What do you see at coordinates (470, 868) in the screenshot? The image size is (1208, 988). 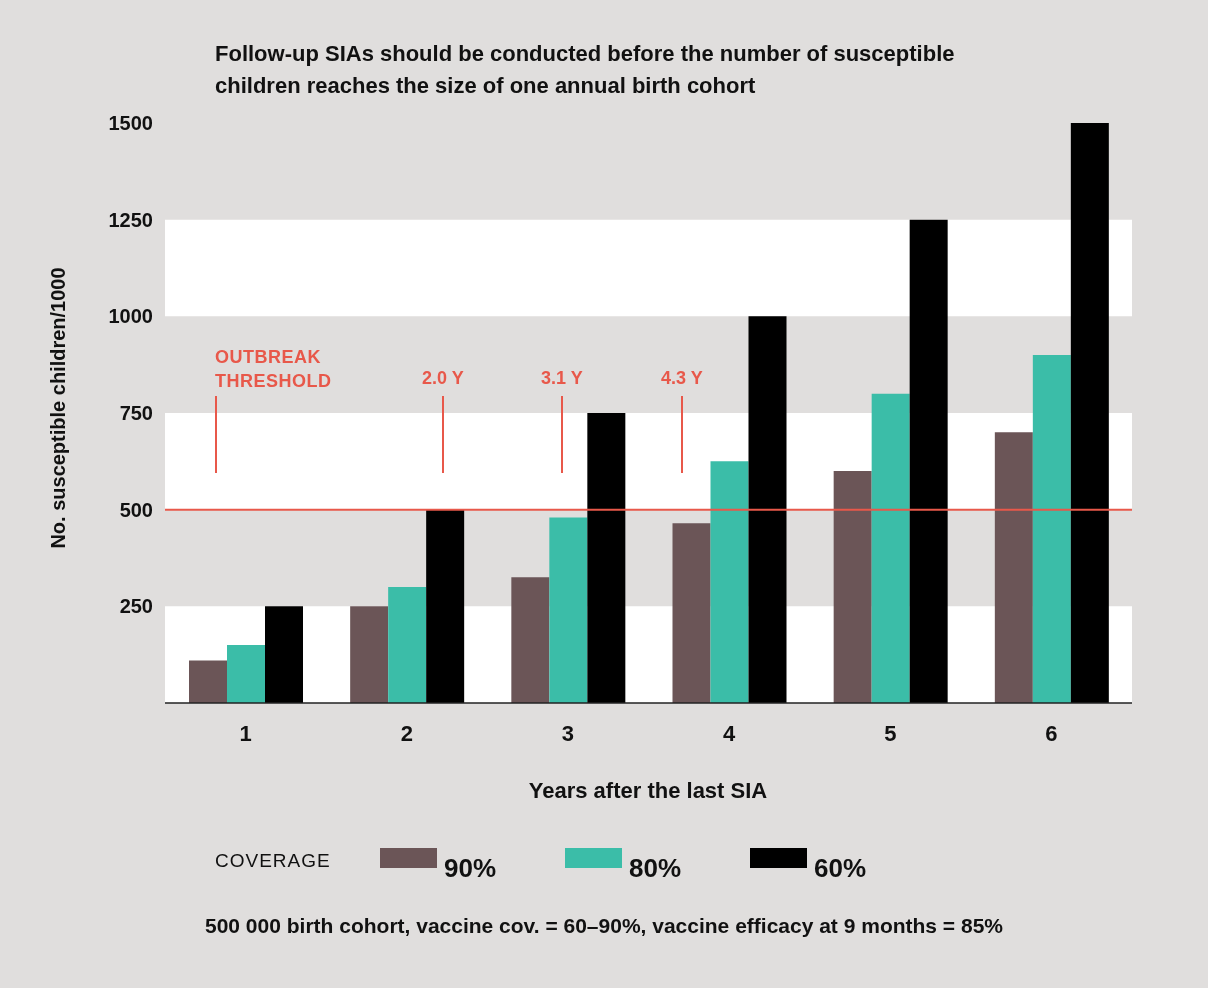 I see `legend-label: 90%` at bounding box center [470, 868].